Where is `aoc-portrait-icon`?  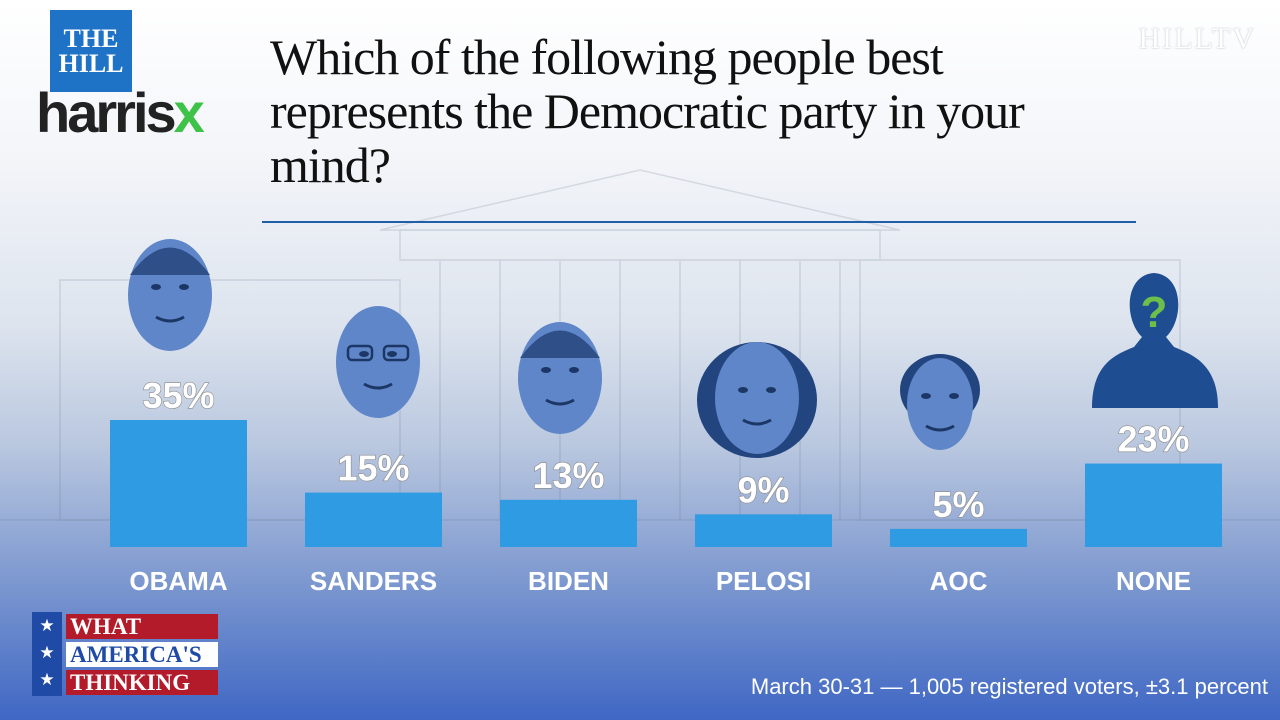
aoc-portrait-icon is located at coordinates (940, 402).